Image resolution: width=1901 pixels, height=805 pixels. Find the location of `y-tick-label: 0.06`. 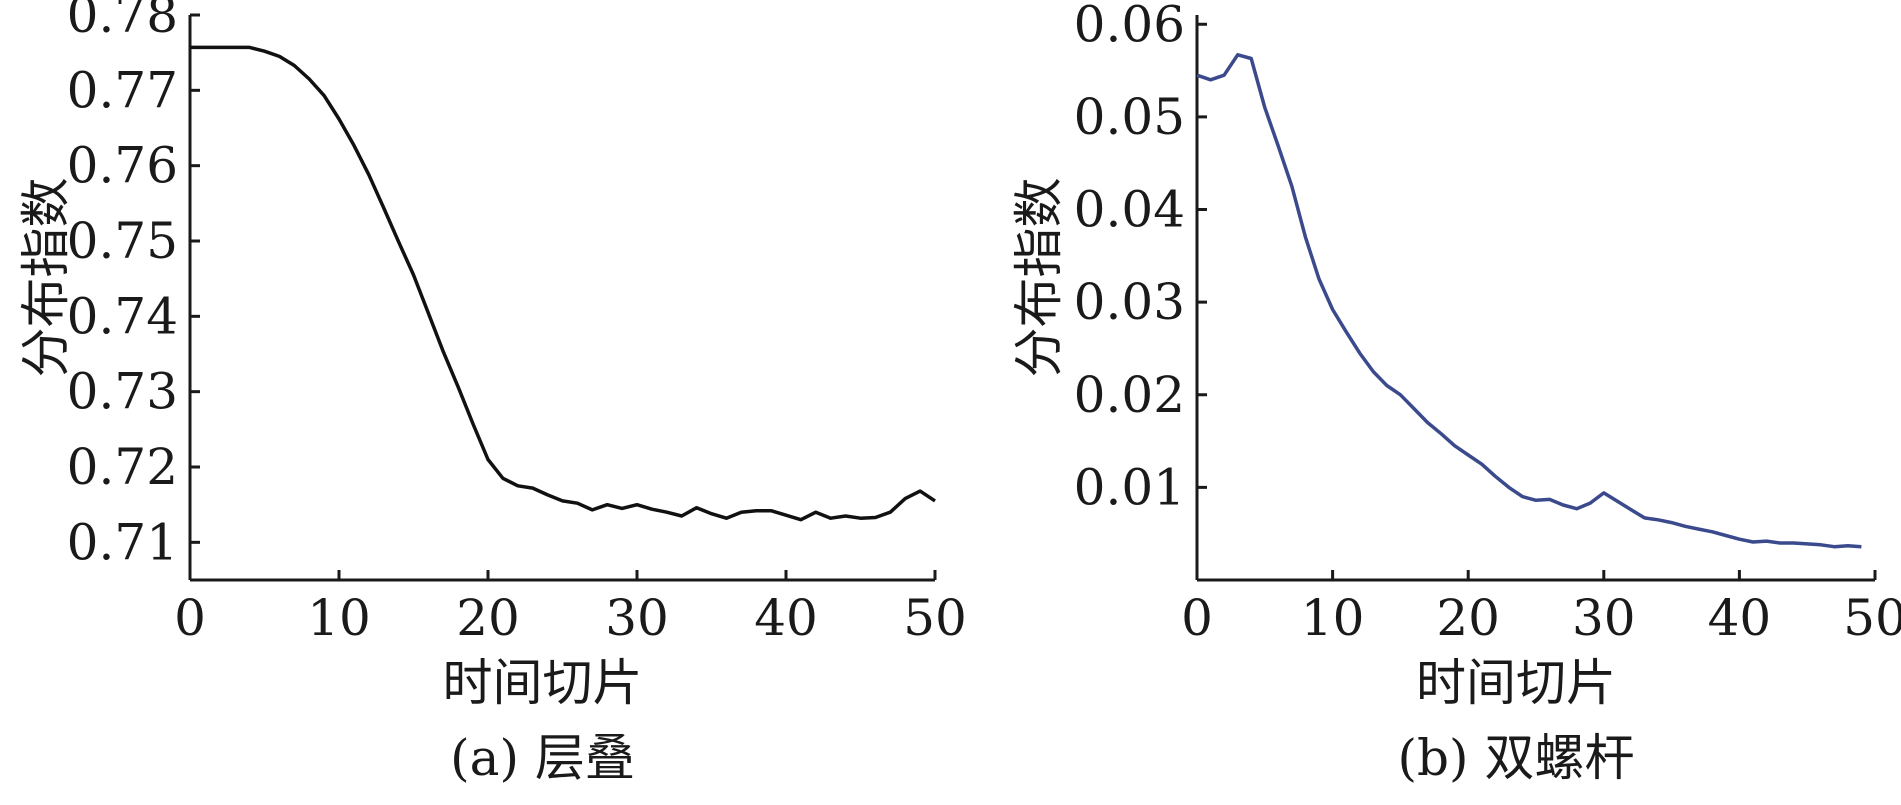

y-tick-label: 0.06 is located at coordinates (1129, 26).